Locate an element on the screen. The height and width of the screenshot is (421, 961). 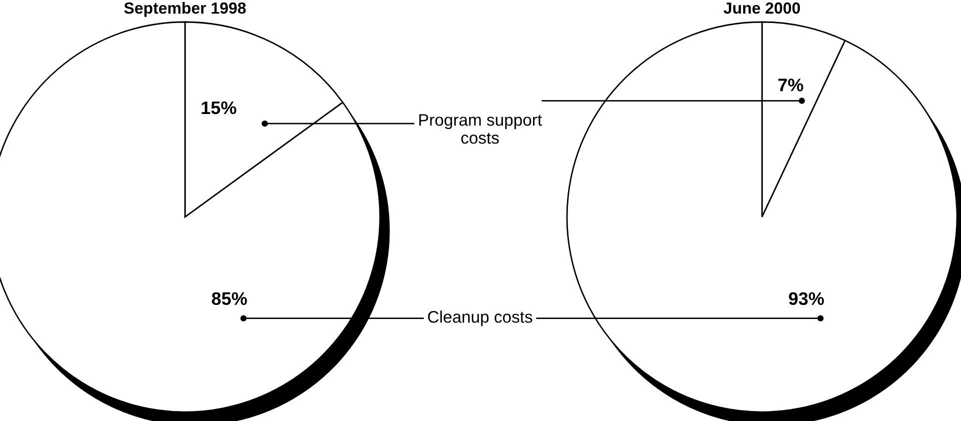
slice-label: Cleanup costs is located at coordinates (480, 318).